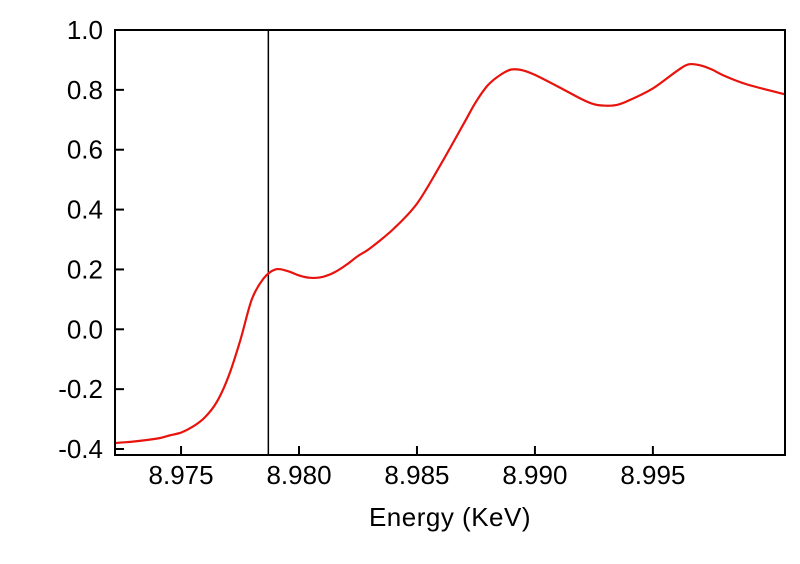 This screenshot has height=564, width=800. Describe the element at coordinates (85, 269) in the screenshot. I see `y-tick-label: 0.2` at that location.